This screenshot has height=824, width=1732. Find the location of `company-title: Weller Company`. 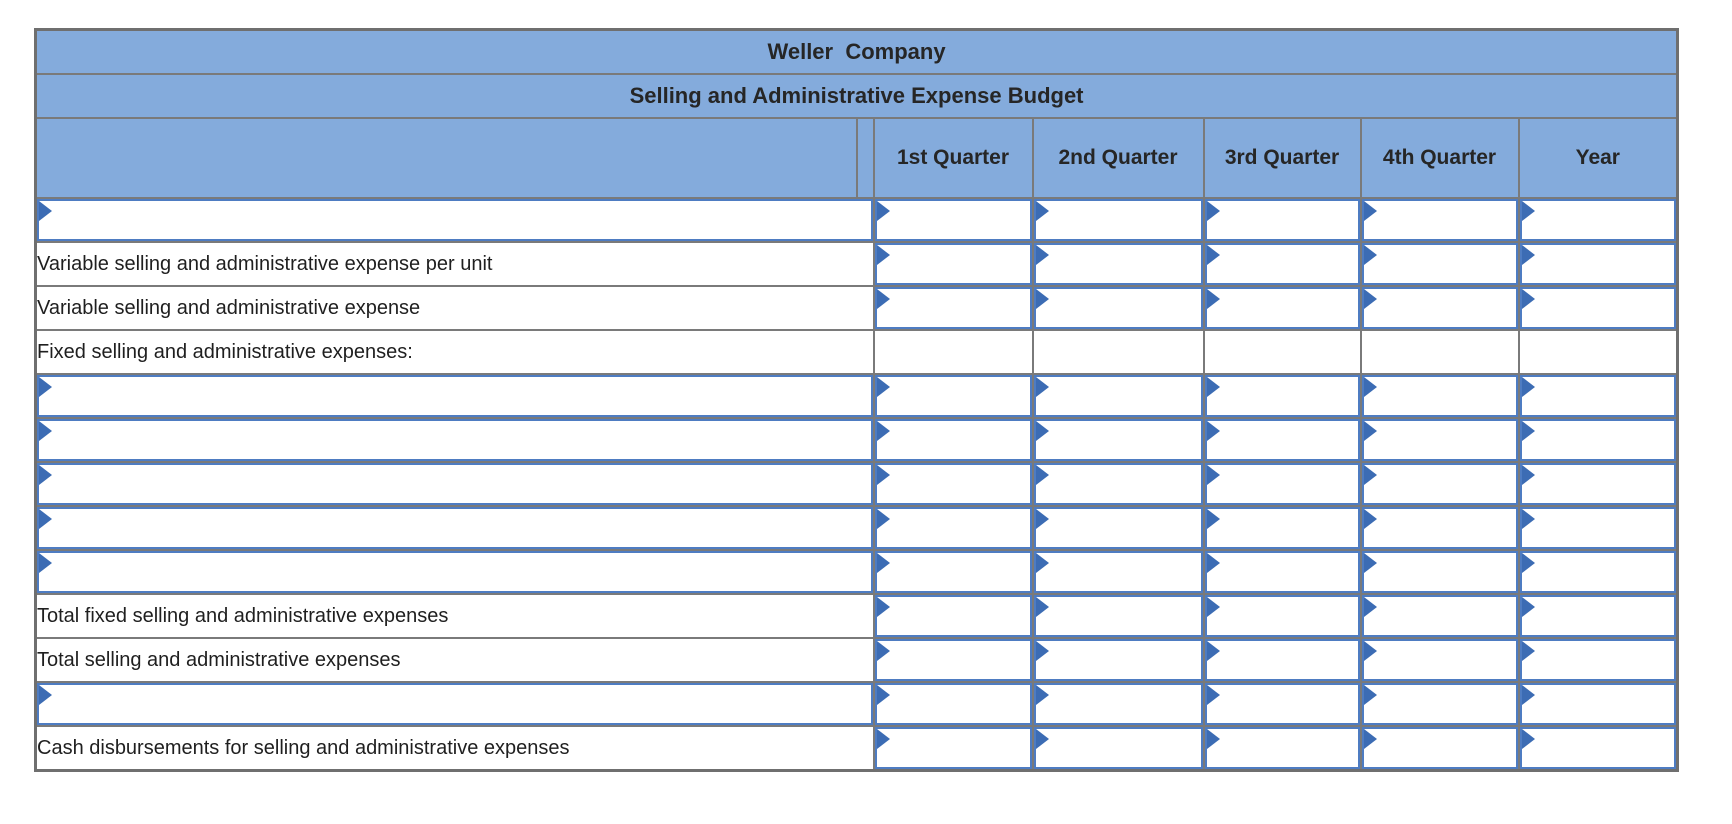

company-title: Weller Company is located at coordinates (856, 51).